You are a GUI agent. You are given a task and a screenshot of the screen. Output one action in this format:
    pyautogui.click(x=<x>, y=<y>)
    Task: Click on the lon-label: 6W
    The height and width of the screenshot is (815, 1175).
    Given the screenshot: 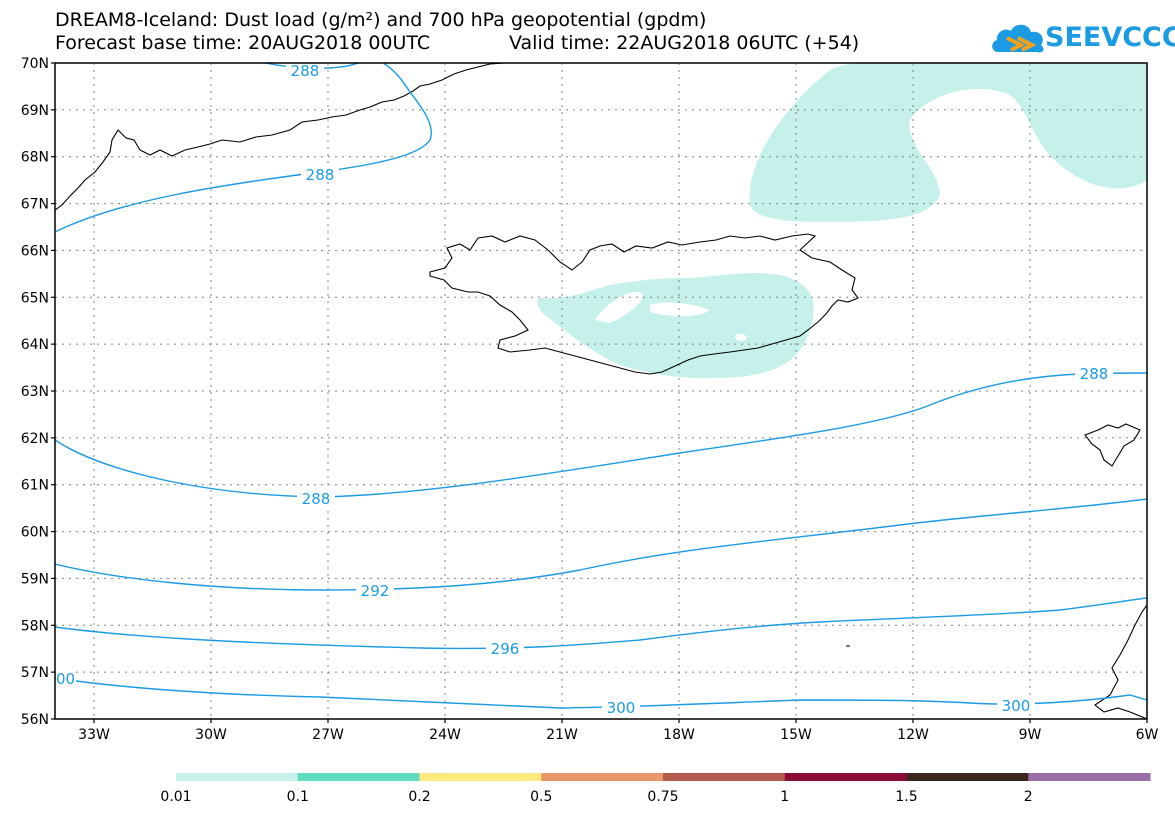 What is the action you would take?
    pyautogui.click(x=1147, y=735)
    